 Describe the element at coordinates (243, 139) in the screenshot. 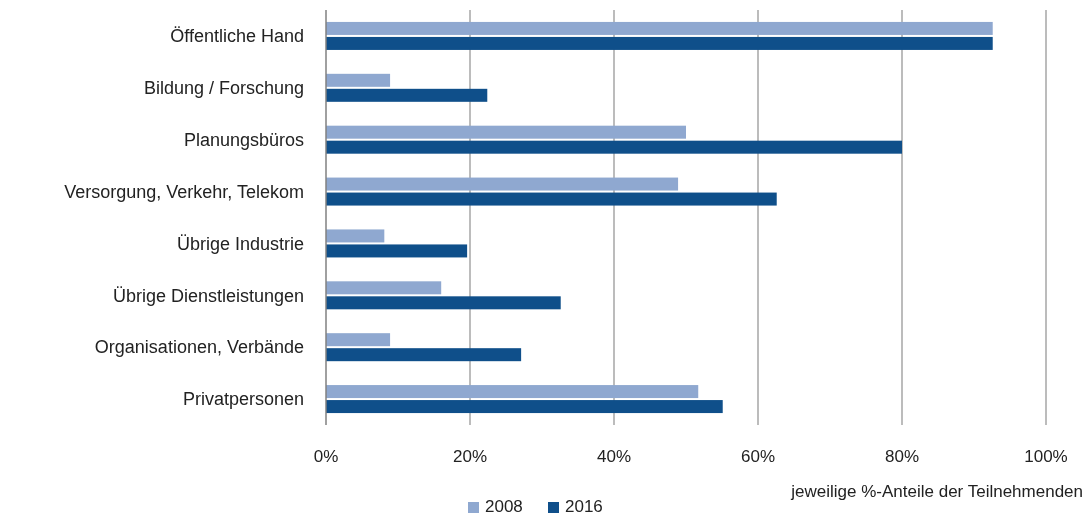

I see `y-tick-label: Planungsbüros` at that location.